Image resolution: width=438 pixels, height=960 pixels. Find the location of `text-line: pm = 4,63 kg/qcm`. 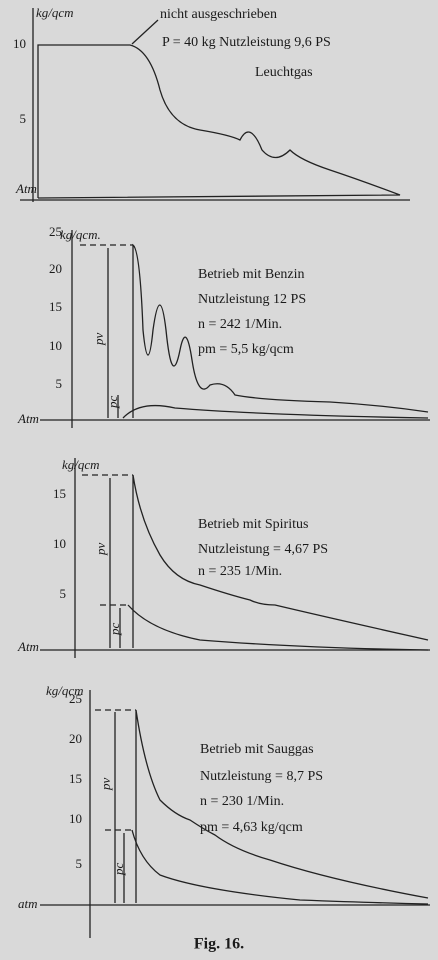

text-line: pm = 4,63 kg/qcm is located at coordinates (251, 827).